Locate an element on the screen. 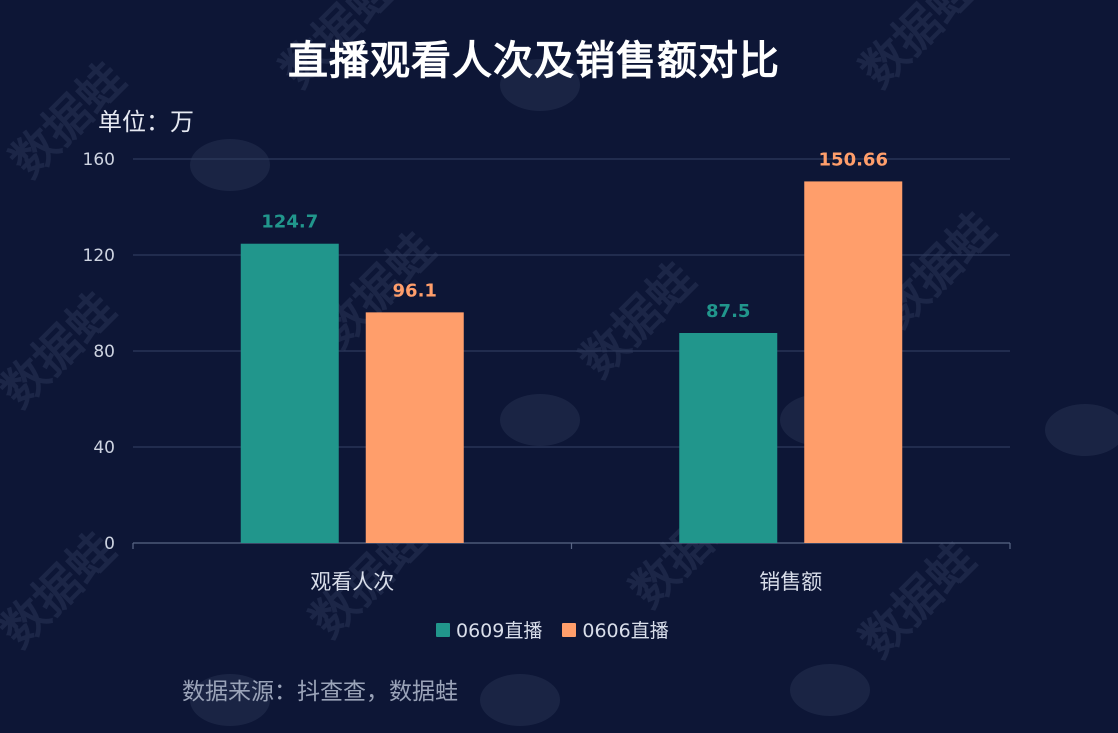  data-label: 150.66 is located at coordinates (853, 159).